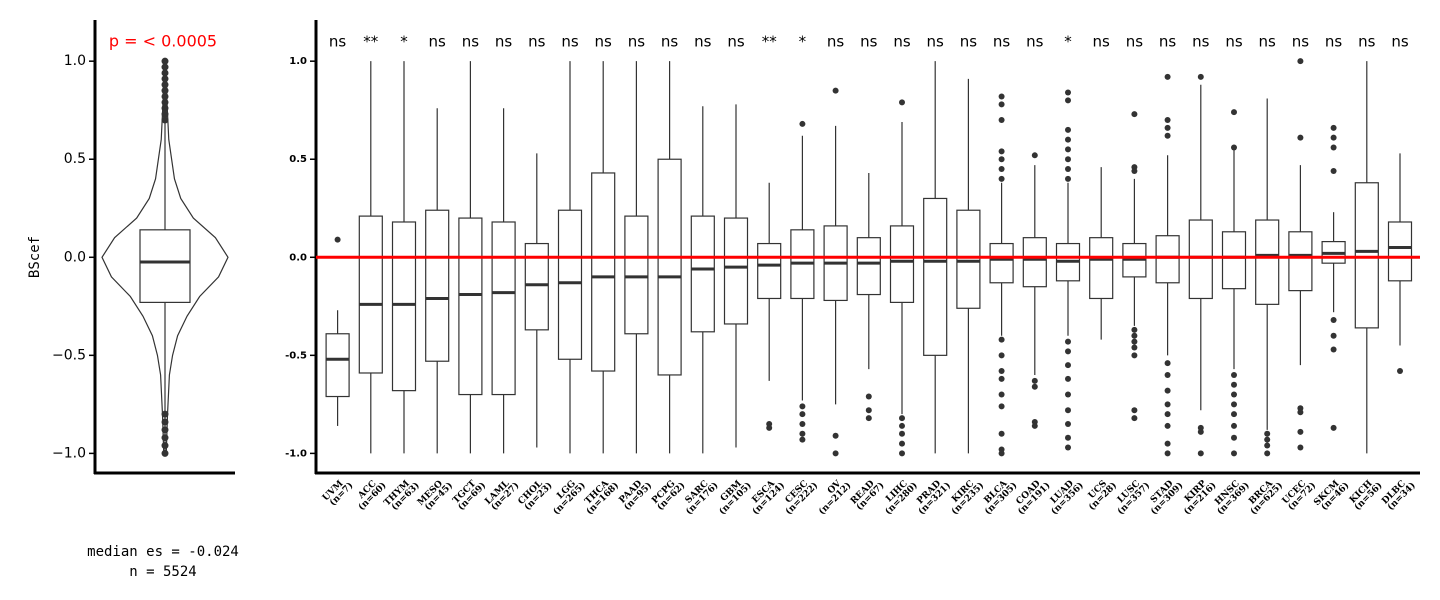 The image size is (1440, 600). Describe the element at coordinates (75, 61) in the screenshot. I see `y-tick-label: 1.0` at that location.